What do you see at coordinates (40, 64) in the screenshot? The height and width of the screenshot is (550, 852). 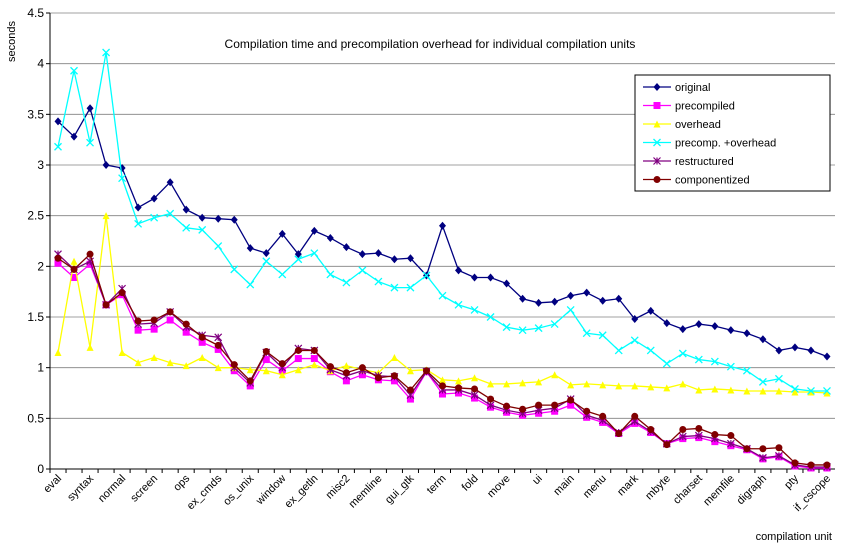 I see `y-tick-label: 4` at bounding box center [40, 64].